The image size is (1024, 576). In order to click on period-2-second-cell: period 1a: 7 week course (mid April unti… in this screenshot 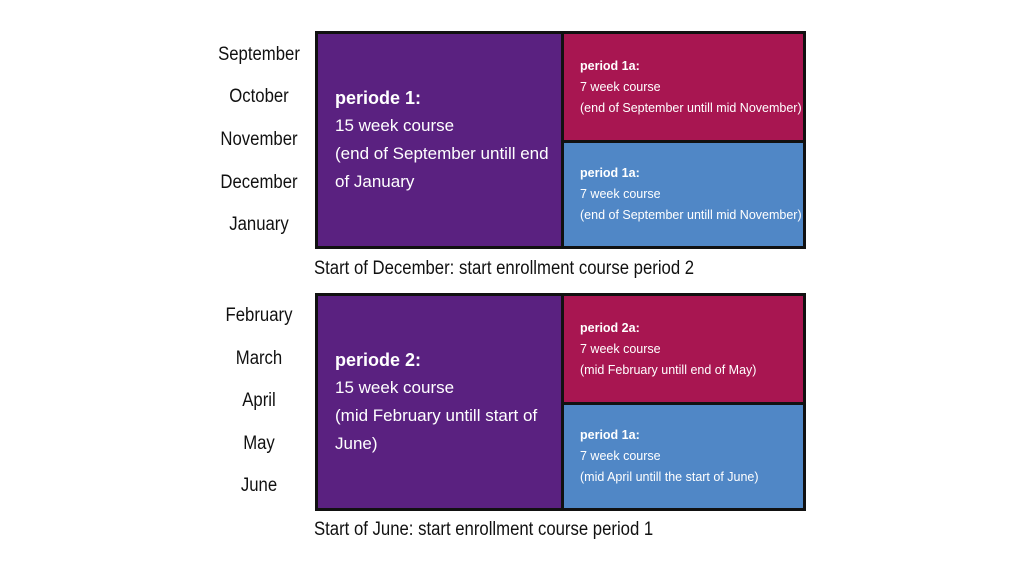, I will do `click(683, 456)`.